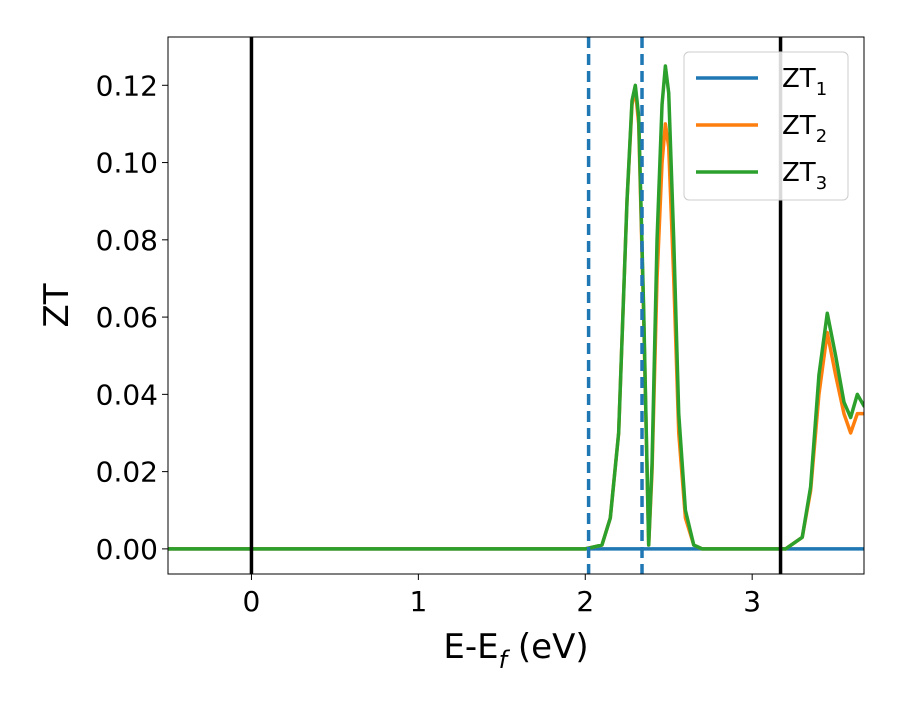 This screenshot has width=900, height=705. Describe the element at coordinates (804, 176) in the screenshot. I see `legend-label: ZT3` at that location.